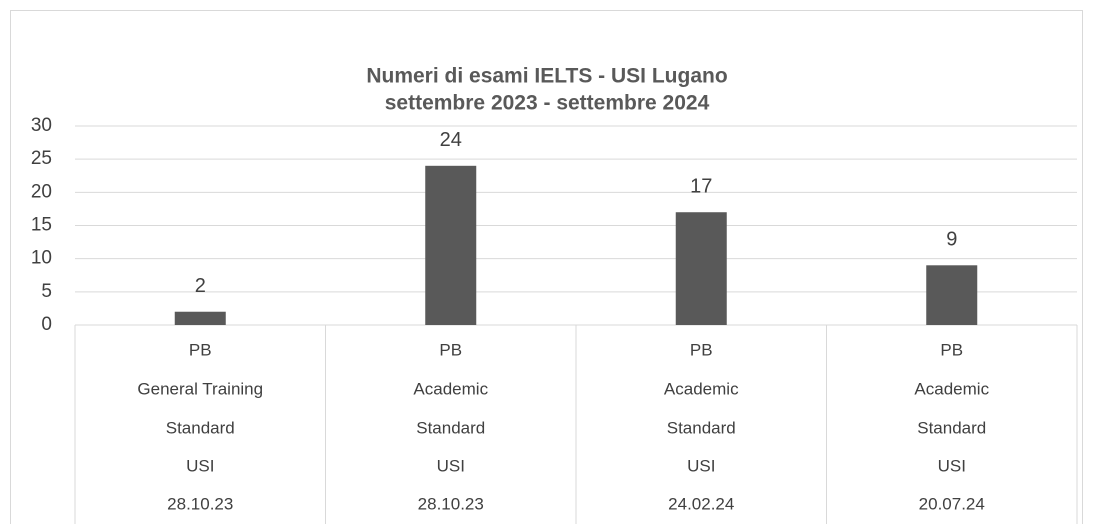 This screenshot has height=524, width=1093. What do you see at coordinates (200, 388) in the screenshot?
I see `x-tick-label: General Training` at bounding box center [200, 388].